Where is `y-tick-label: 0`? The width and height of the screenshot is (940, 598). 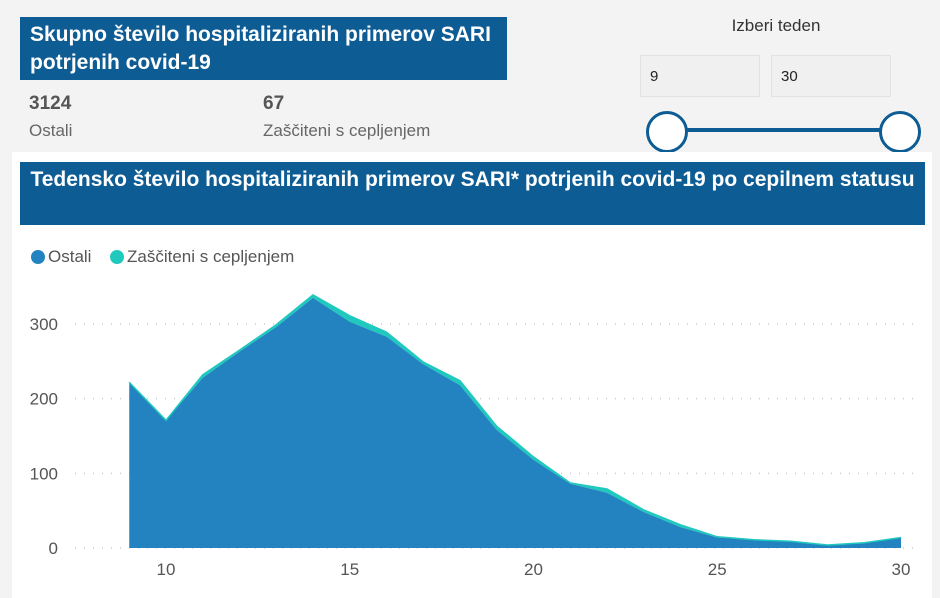
y-tick-label: 0 is located at coordinates (53, 548).